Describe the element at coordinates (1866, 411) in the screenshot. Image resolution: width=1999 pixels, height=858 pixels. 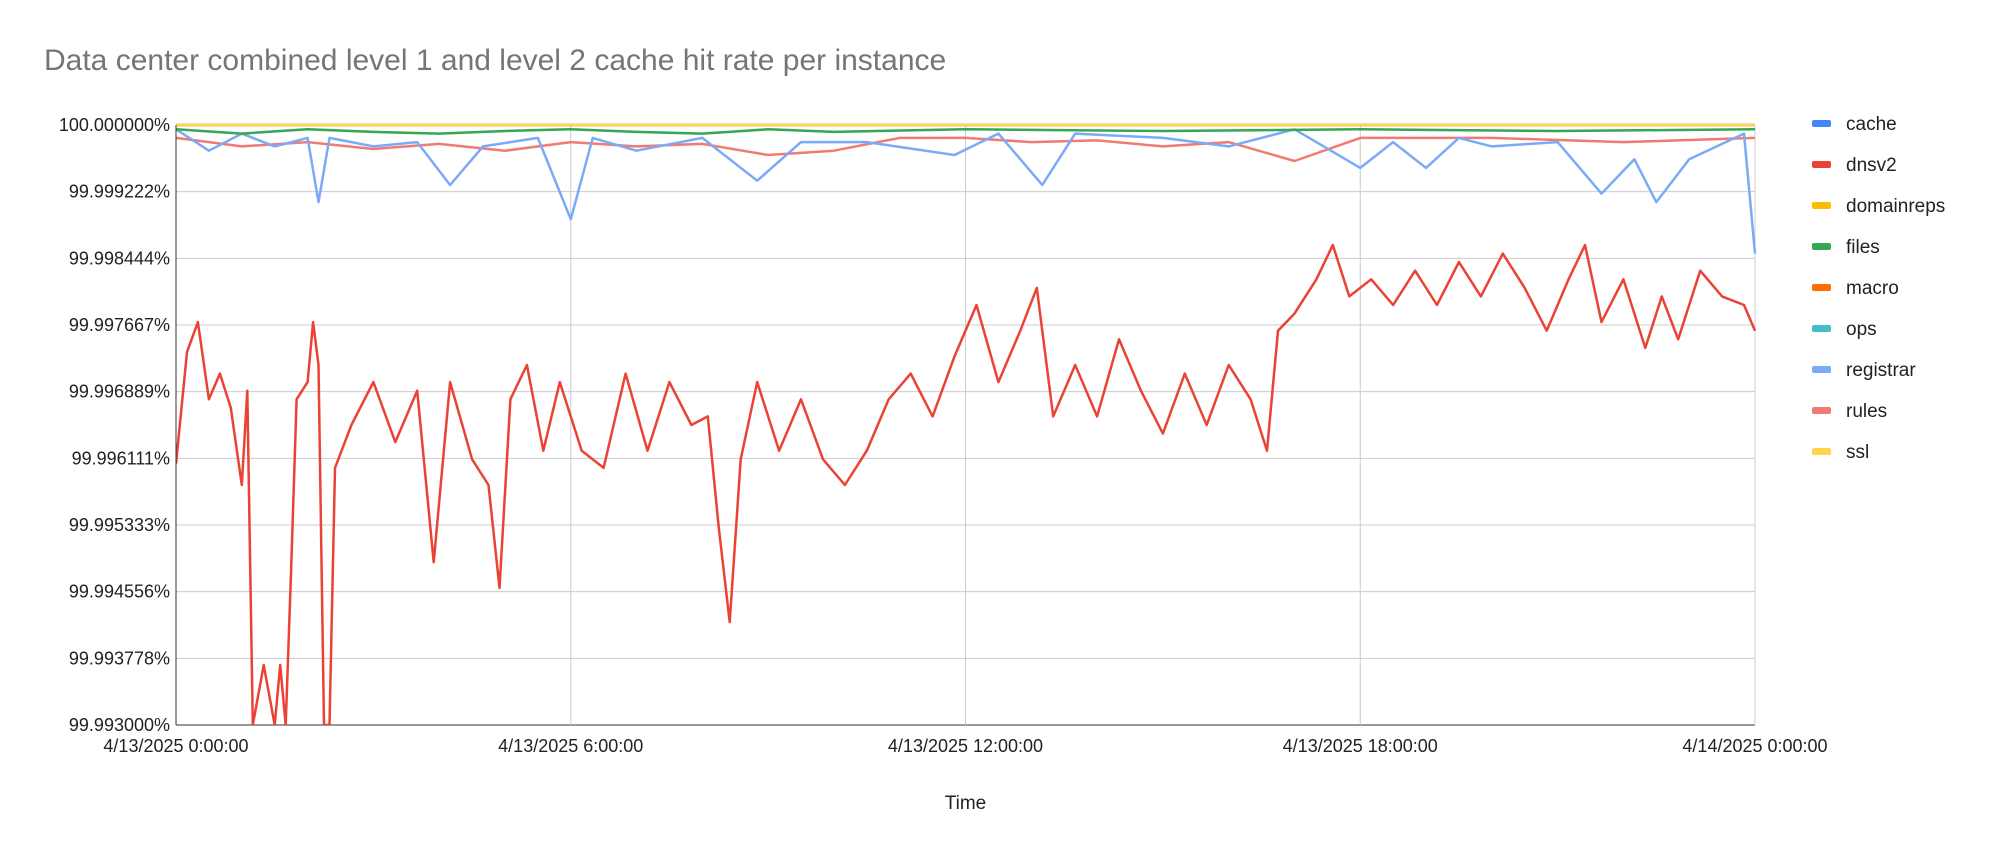
I see `legend-label: rules` at that location.